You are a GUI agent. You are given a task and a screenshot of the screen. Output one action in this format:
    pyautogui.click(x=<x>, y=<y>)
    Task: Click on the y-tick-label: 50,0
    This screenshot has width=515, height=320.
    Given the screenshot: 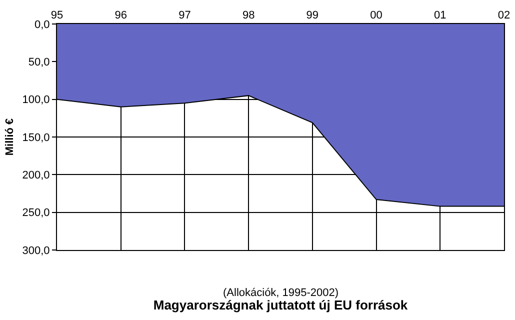 What is the action you would take?
    pyautogui.click(x=39, y=62)
    